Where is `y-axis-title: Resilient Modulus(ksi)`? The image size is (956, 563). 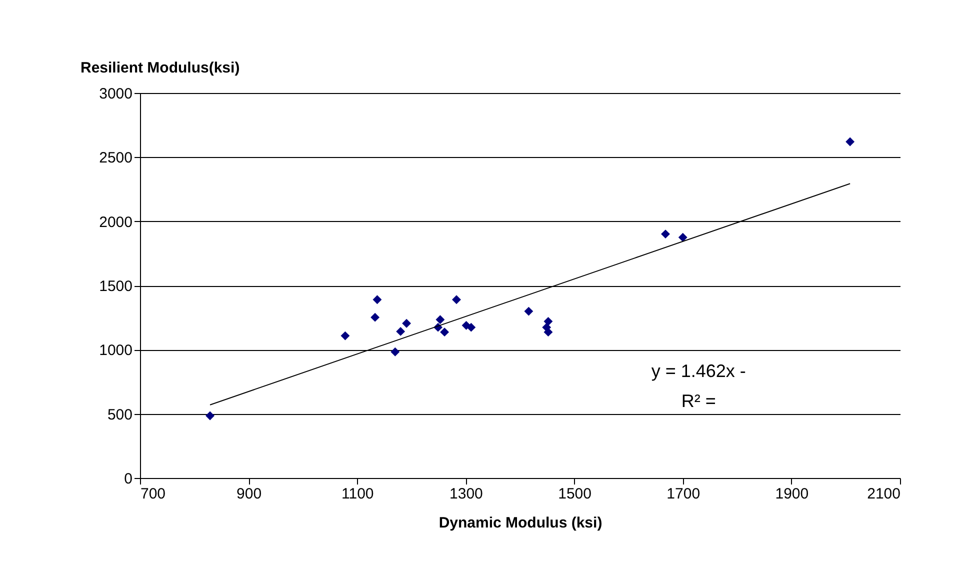
y-axis-title: Resilient Modulus(ksi) is located at coordinates (160, 68).